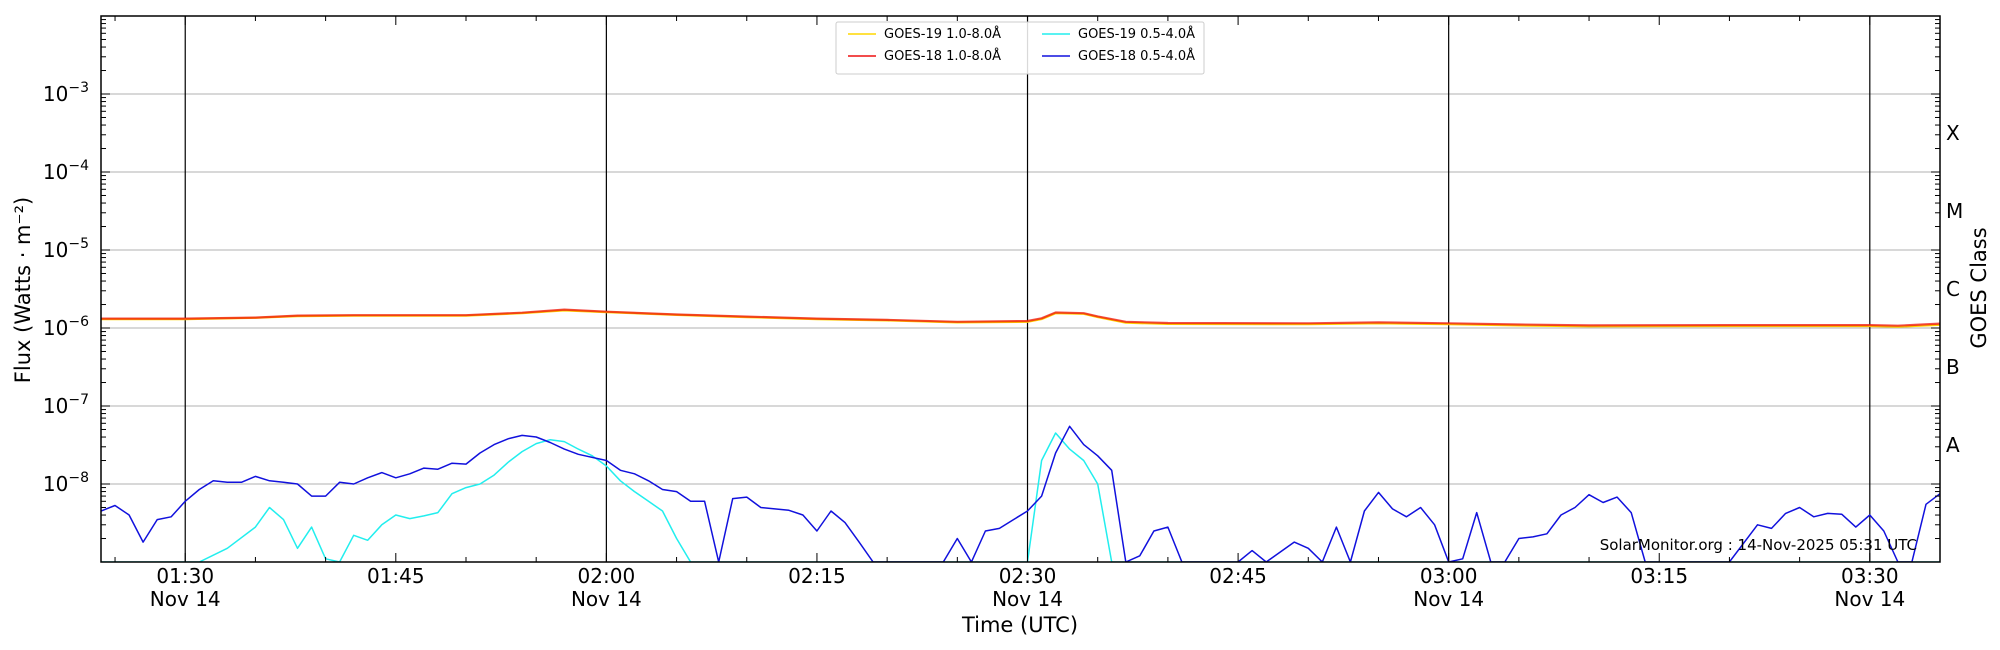 The width and height of the screenshot is (2000, 650). I want to click on legend-label: GOES-18 0.5-4.0Å, so click(1136, 56).